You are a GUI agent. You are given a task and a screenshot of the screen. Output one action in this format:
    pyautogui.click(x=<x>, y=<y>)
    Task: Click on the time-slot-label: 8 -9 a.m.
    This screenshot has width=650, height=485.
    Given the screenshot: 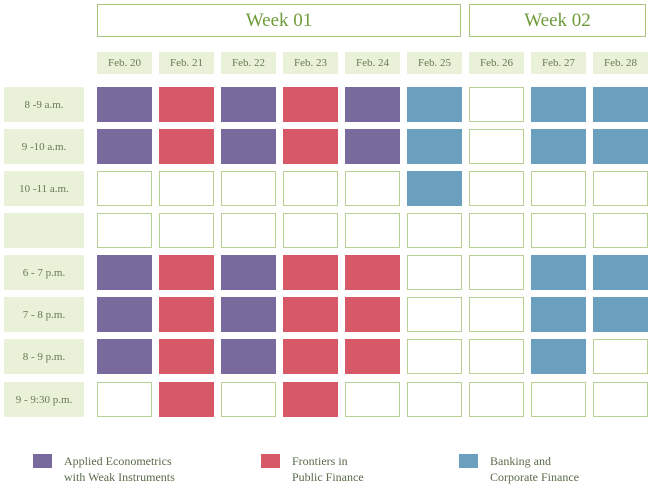 What is the action you would take?
    pyautogui.click(x=44, y=104)
    